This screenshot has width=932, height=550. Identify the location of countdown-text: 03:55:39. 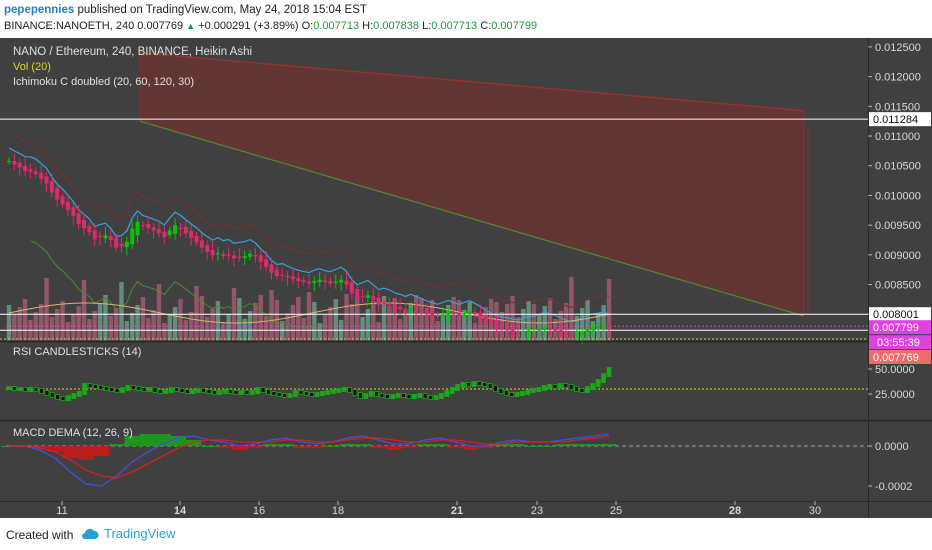
(898, 343).